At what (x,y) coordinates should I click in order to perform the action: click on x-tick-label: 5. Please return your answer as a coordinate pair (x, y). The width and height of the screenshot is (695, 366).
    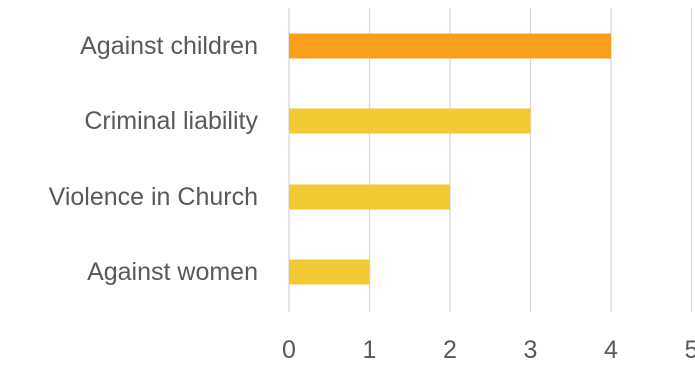
    Looking at the image, I should click on (690, 350).